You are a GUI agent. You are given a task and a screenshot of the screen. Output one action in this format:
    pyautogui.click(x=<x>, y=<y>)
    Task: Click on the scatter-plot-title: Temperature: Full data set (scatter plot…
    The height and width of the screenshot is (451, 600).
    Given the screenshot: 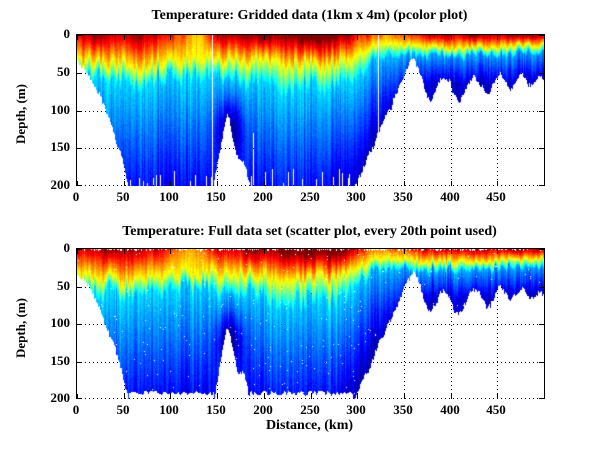 What is the action you would take?
    pyautogui.click(x=309, y=231)
    